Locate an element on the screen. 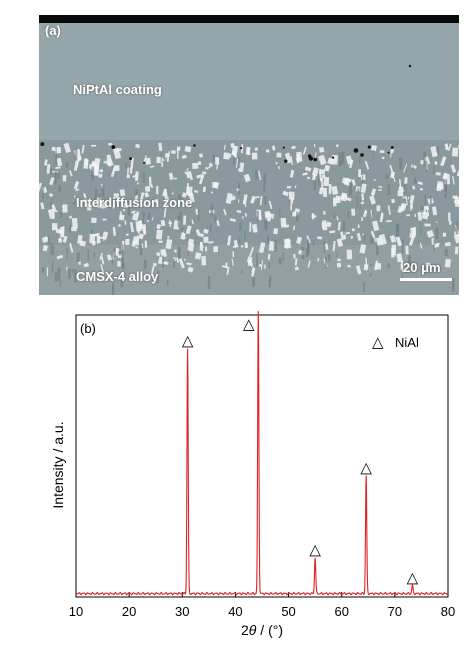 The height and width of the screenshot is (648, 472). x-tick-label: 80 is located at coordinates (448, 611).